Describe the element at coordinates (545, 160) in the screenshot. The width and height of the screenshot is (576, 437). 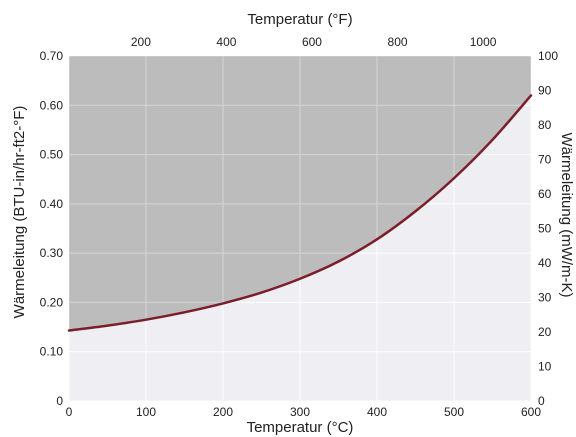
I see `y-right-tick-label: 70` at that location.